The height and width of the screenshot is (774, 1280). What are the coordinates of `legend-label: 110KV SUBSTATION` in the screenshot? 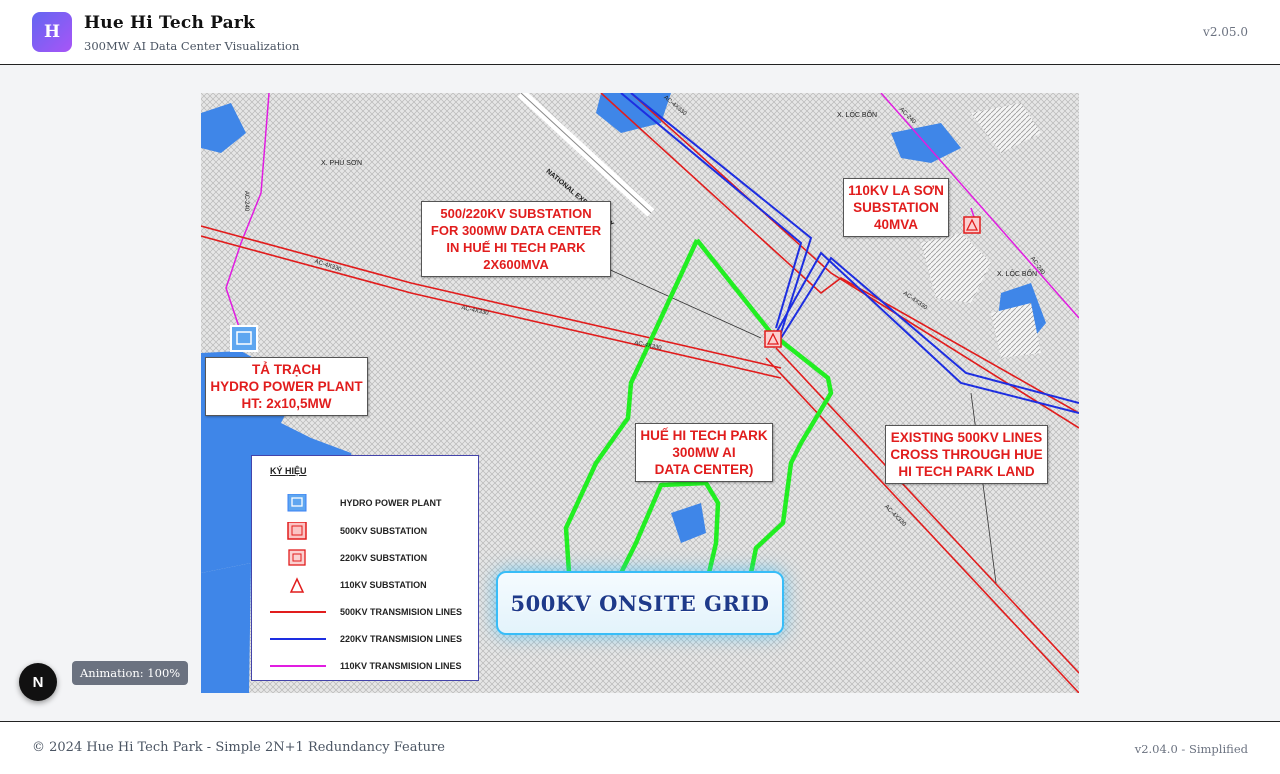 It's located at (383, 585).